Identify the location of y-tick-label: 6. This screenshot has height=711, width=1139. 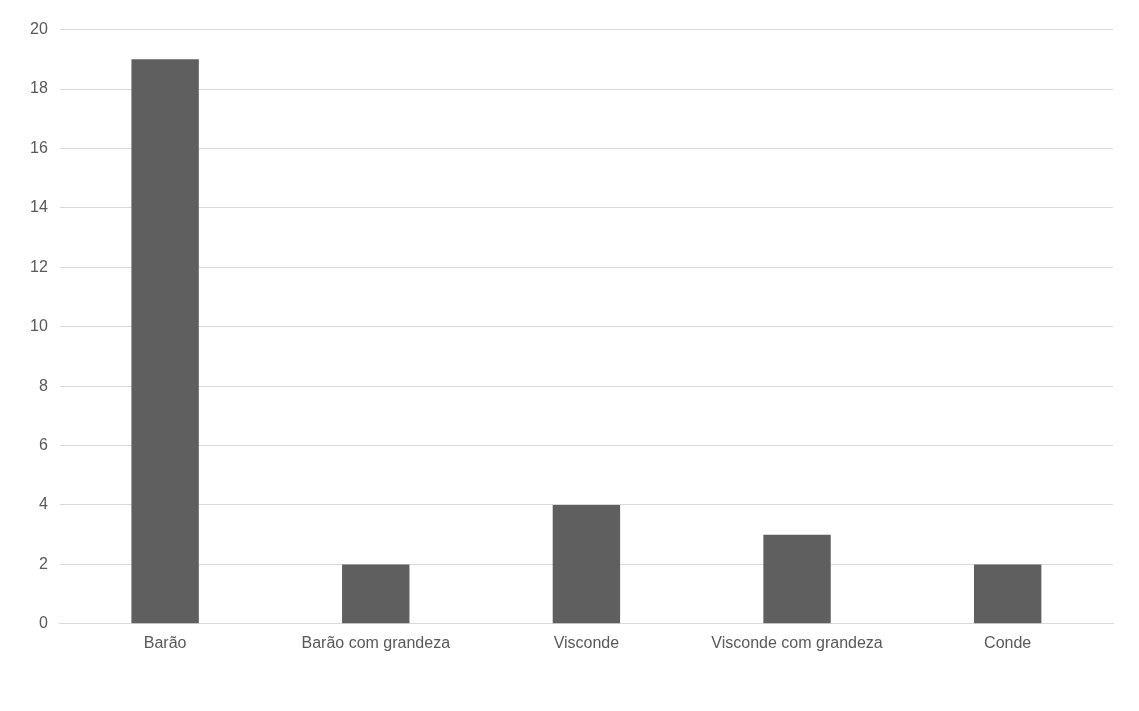
(43, 444).